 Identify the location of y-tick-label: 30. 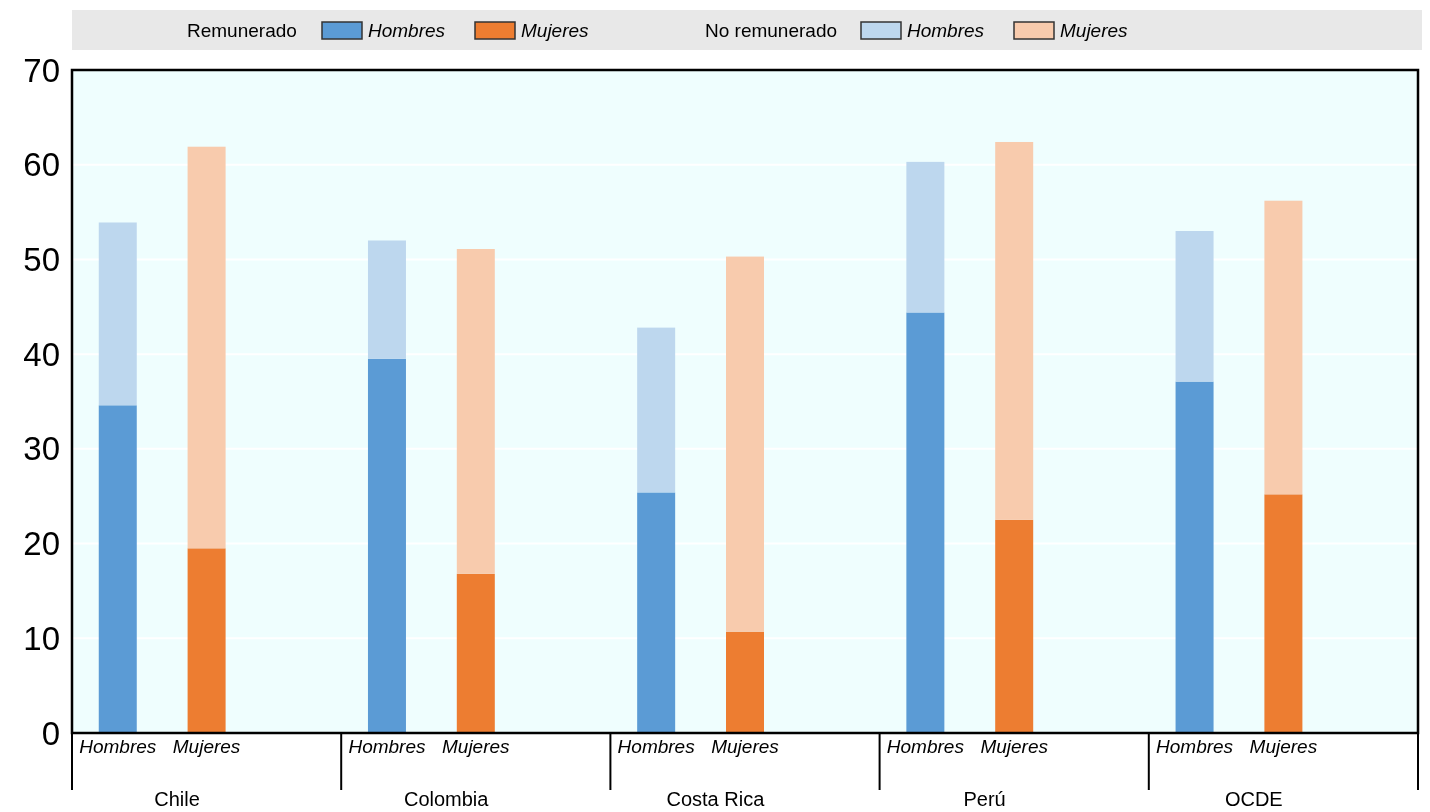
(41, 449).